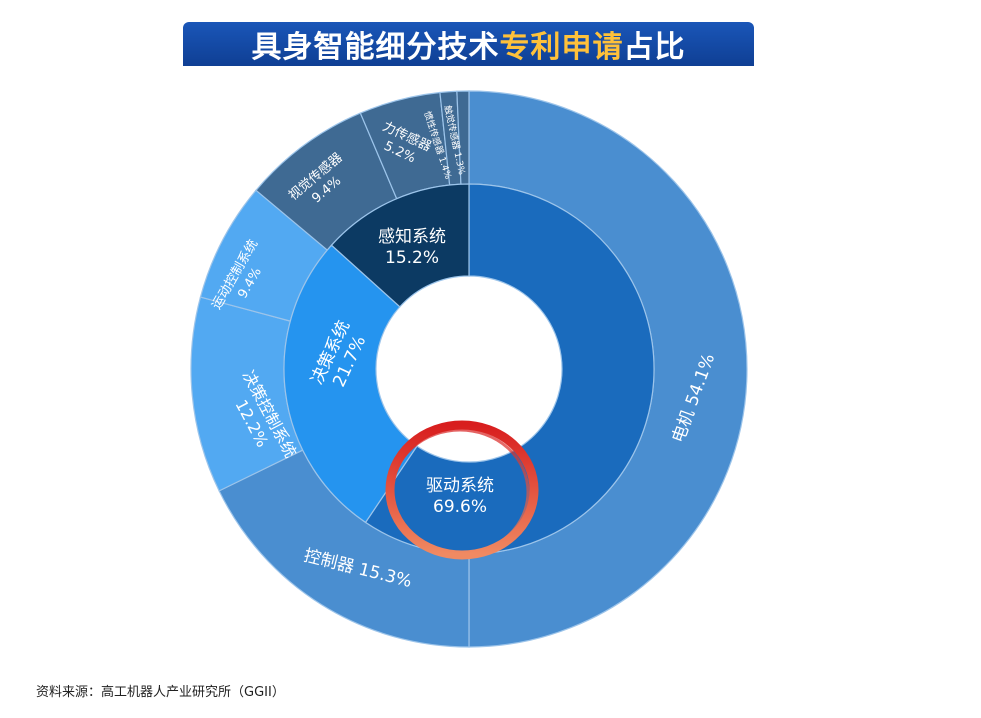 The width and height of the screenshot is (981, 718). Describe the element at coordinates (654, 47) in the screenshot. I see `title-suffix: 占比` at that location.